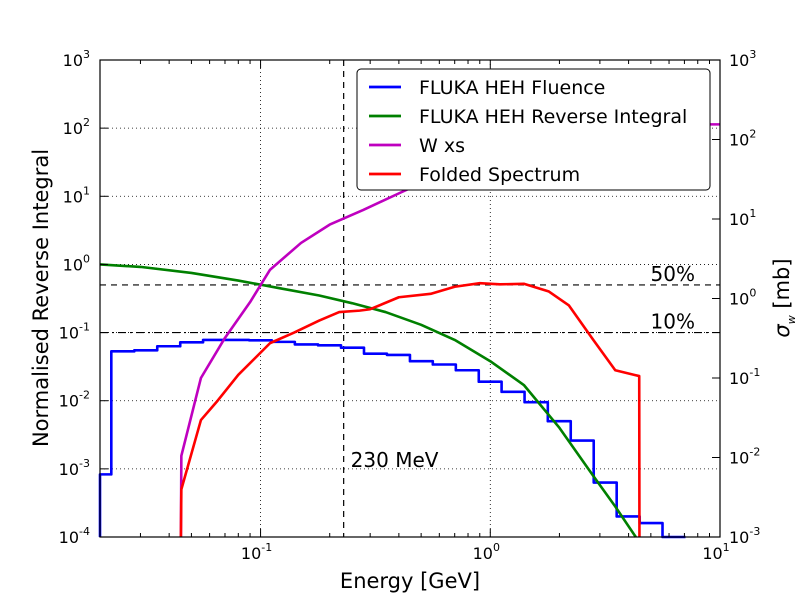 The width and height of the screenshot is (800, 597). What do you see at coordinates (486, 552) in the screenshot?
I see `x-tick-label: 10⁰` at bounding box center [486, 552].